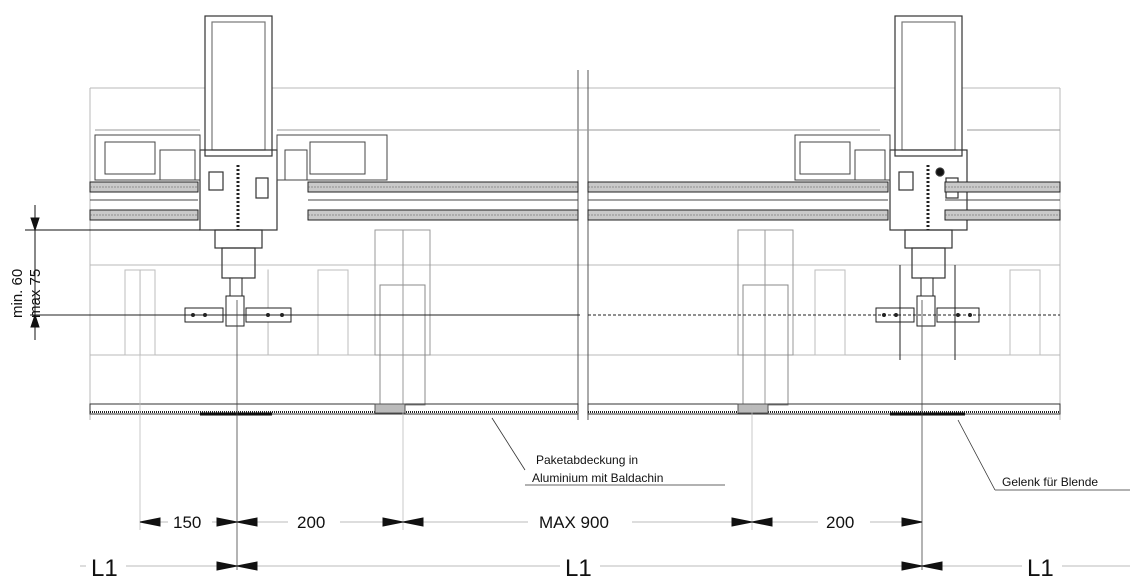 The image size is (1136, 579). What do you see at coordinates (840, 522) in the screenshot?
I see `dim-200-right: 200` at bounding box center [840, 522].